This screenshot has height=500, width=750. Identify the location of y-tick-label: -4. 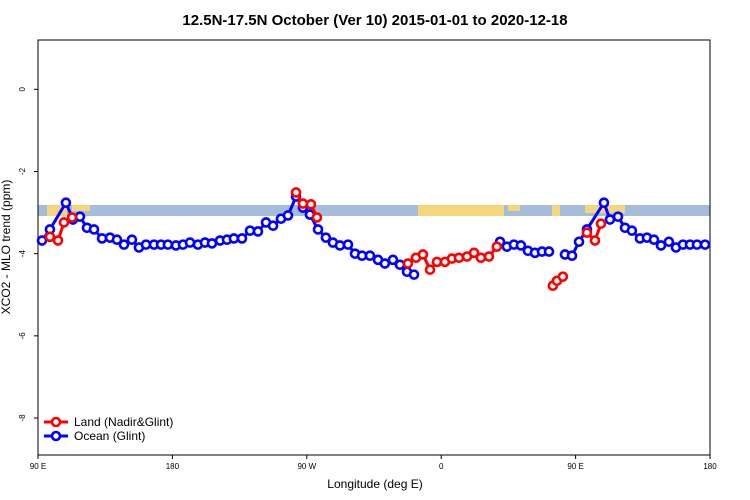
(22, 254).